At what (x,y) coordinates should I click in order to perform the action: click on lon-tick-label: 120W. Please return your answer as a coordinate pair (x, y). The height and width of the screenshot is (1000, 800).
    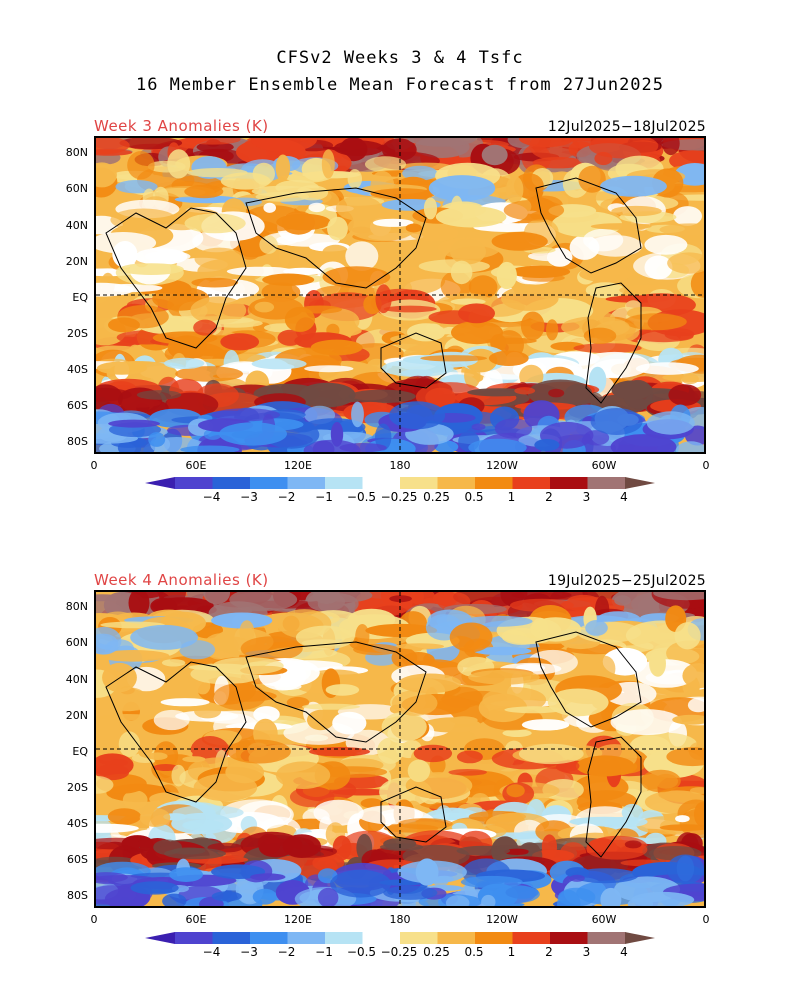
    Looking at the image, I should click on (502, 465).